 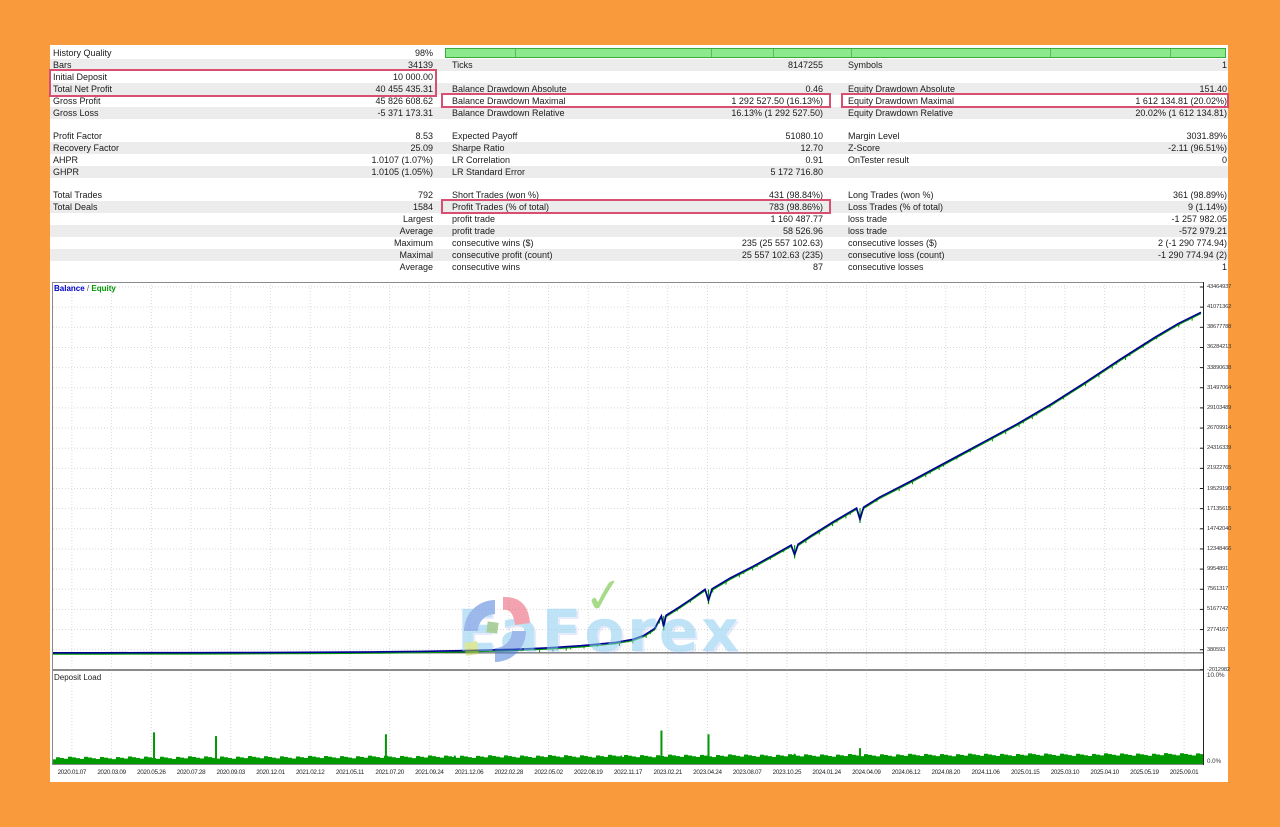 What do you see at coordinates (83, 89) in the screenshot?
I see `stat-label: Total Net Profit` at bounding box center [83, 89].